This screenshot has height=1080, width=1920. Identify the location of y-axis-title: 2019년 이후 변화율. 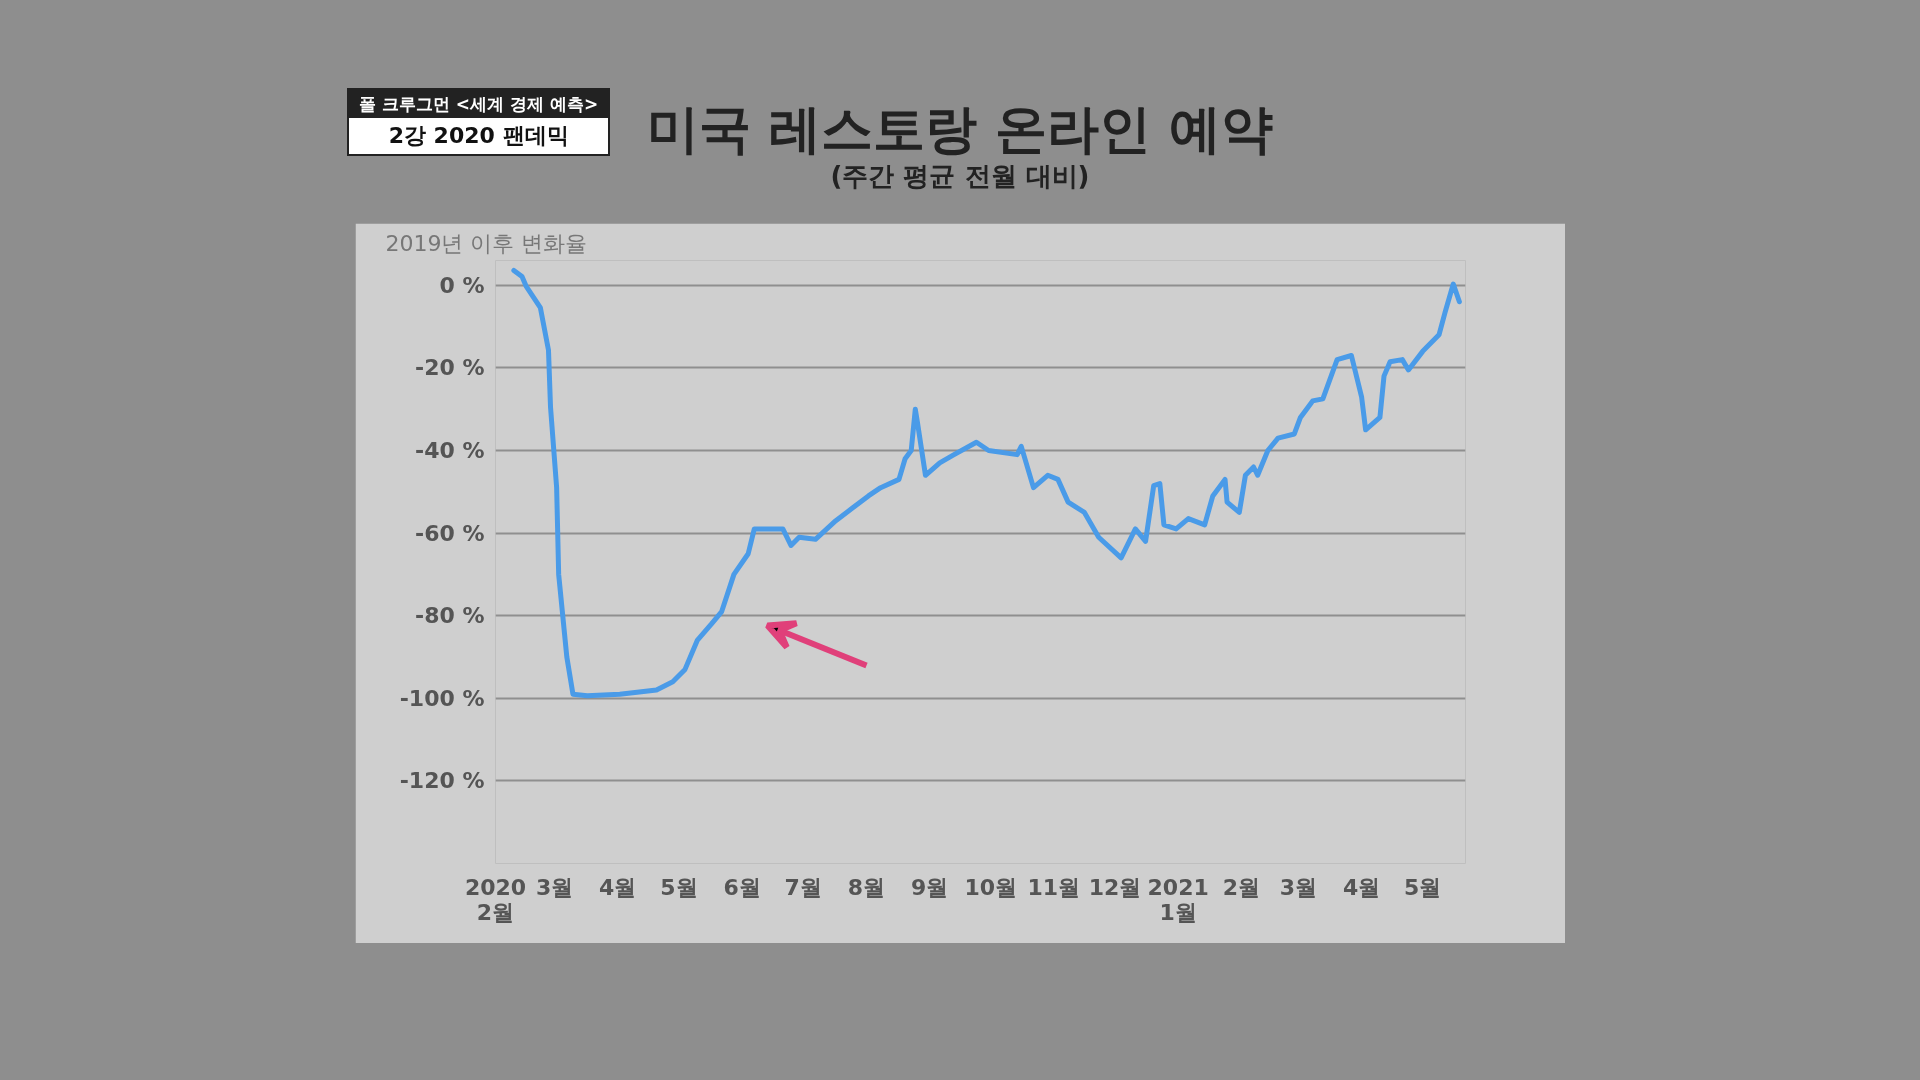
(486, 243).